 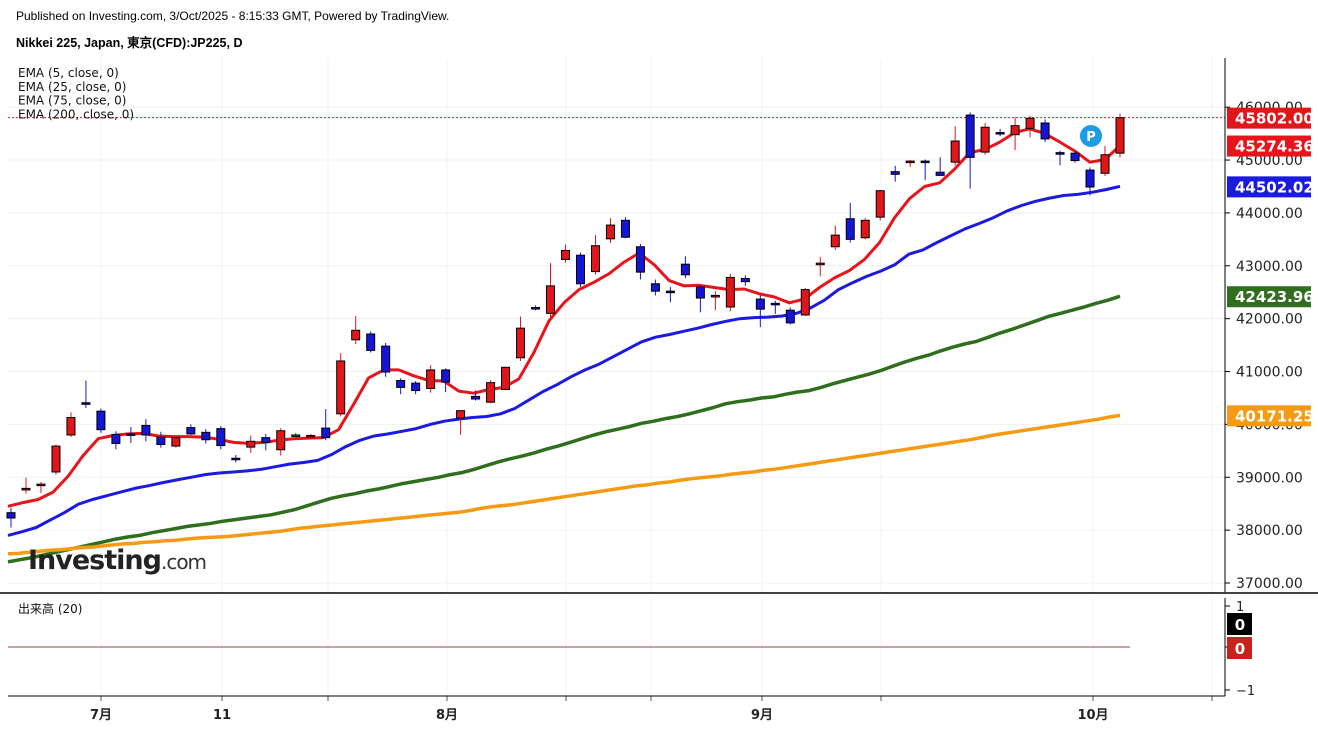 What do you see at coordinates (1269, 584) in the screenshot?
I see `y-tick-label: 37000.00` at bounding box center [1269, 584].